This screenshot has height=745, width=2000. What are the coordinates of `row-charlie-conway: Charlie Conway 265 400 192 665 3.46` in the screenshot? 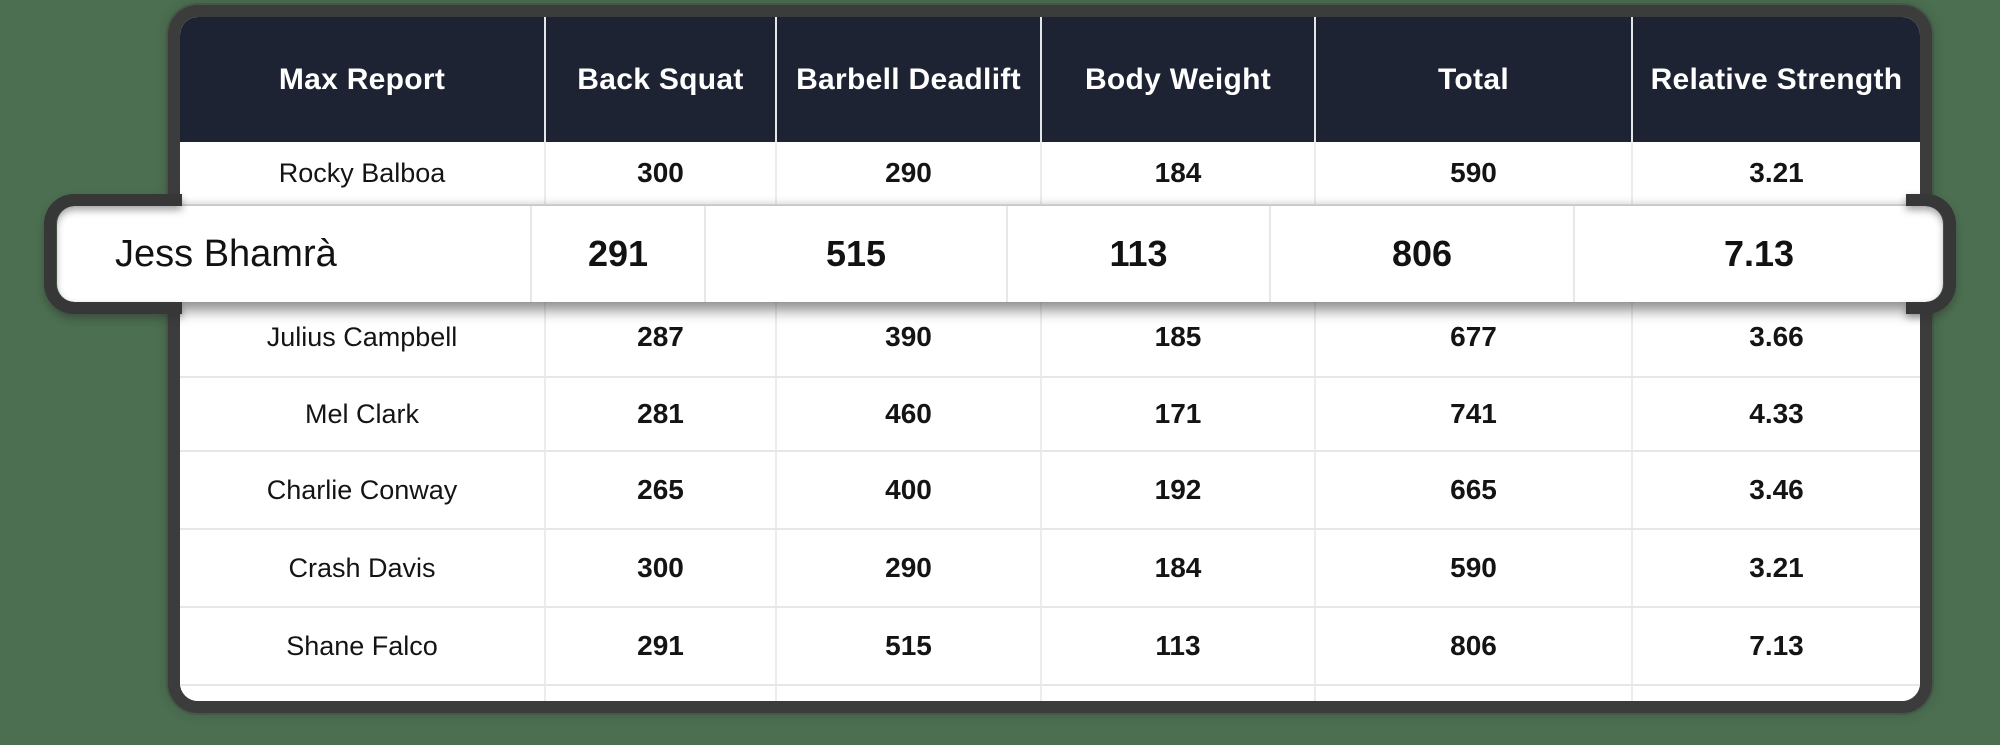 It's located at (1050, 491).